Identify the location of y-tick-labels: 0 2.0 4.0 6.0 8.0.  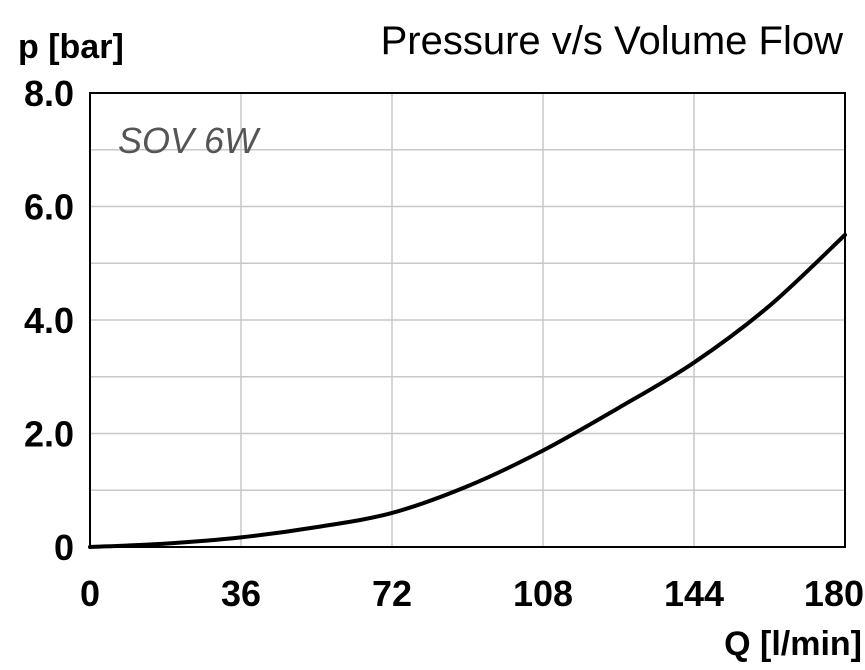
(49, 320).